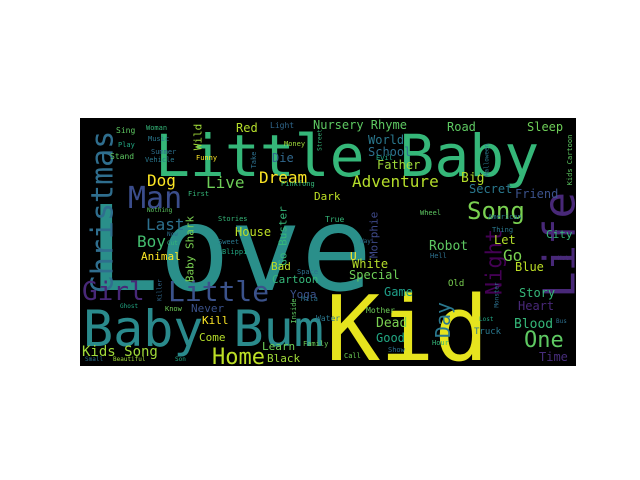  What do you see at coordinates (228, 242) in the screenshot?
I see `word-sweet: Sweet` at bounding box center [228, 242].